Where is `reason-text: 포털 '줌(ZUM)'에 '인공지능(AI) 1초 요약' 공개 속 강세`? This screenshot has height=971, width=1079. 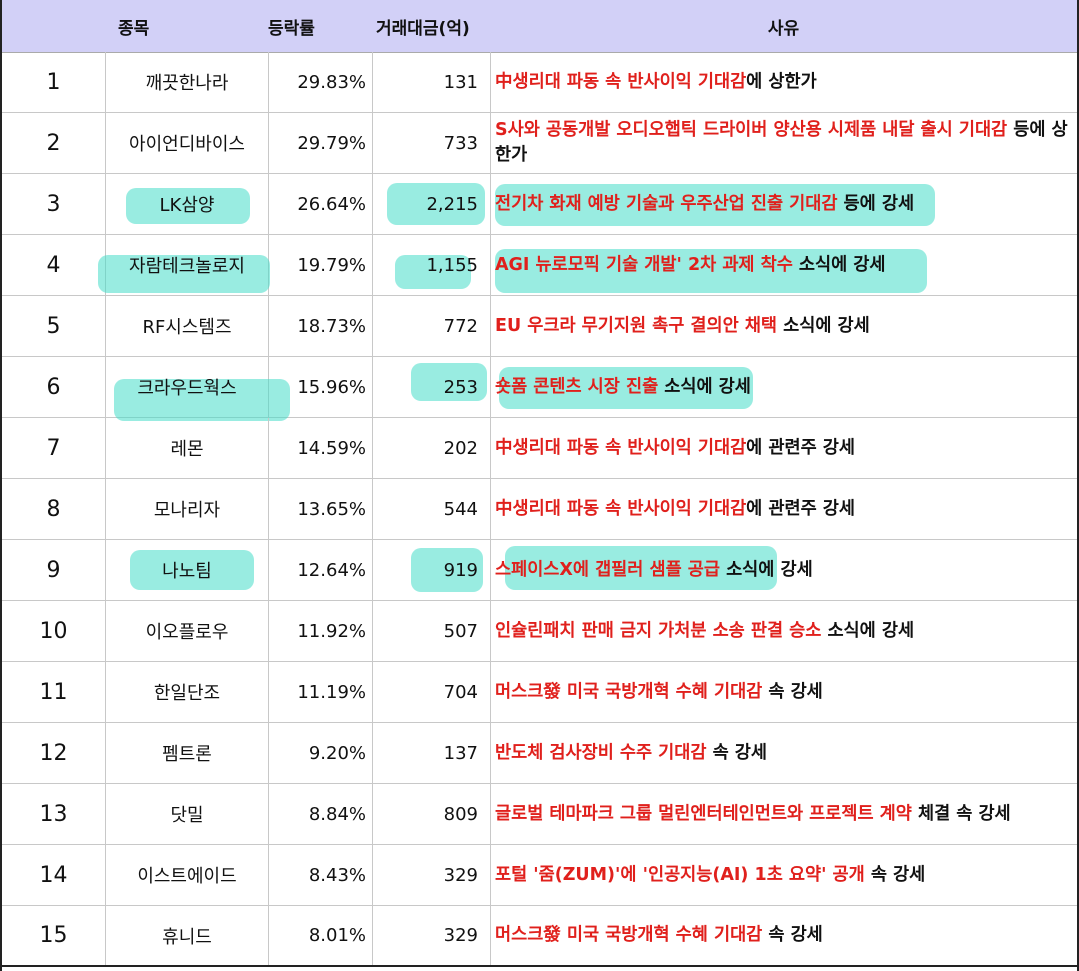
reason-text: 포털 '줌(ZUM)'에 '인공지능(AI) 1초 요약' 공개 속 강세 is located at coordinates (710, 875).